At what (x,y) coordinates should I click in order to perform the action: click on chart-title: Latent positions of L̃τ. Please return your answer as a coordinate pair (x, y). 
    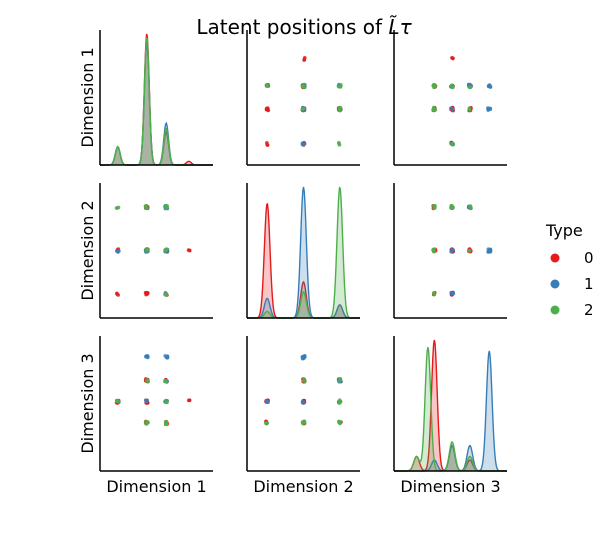
    Looking at the image, I should click on (304, 27).